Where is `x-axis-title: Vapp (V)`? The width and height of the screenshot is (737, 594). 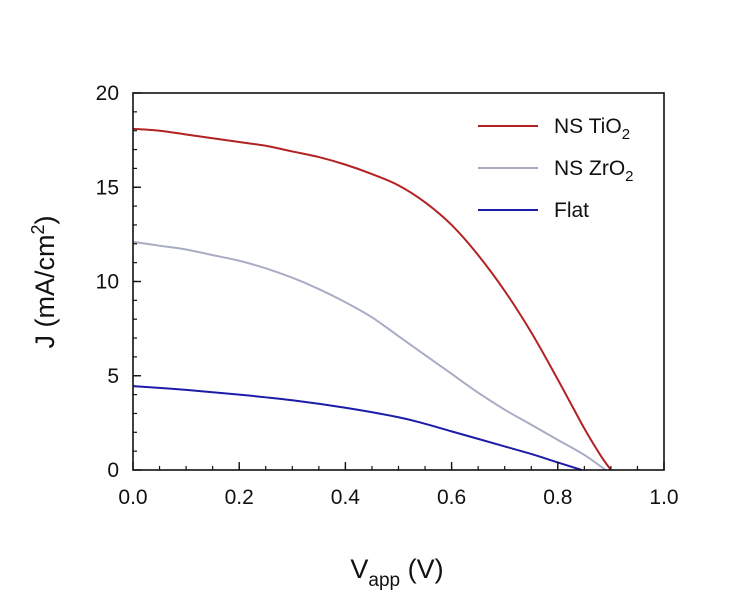 x-axis-title: Vapp (V) is located at coordinates (396, 572).